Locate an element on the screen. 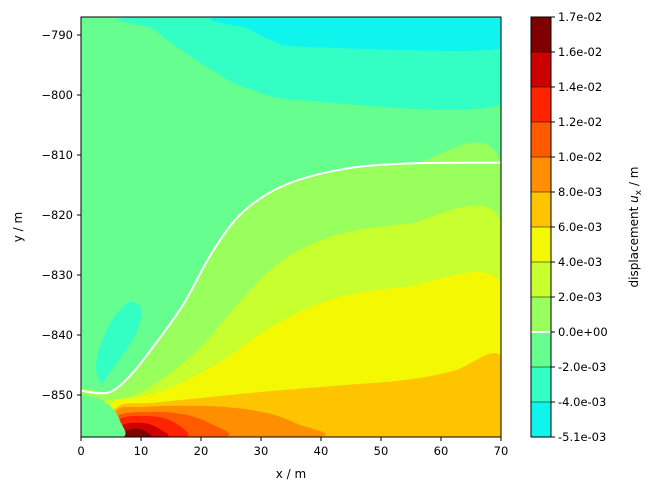  colorbar-tick-label: -5.1e-03 is located at coordinates (582, 437).